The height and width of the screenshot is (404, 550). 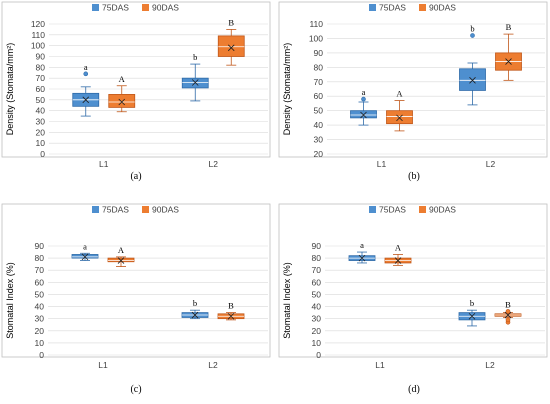 I want to click on y-axis-title: Density (Stomata/mm²), so click(x=10, y=89).